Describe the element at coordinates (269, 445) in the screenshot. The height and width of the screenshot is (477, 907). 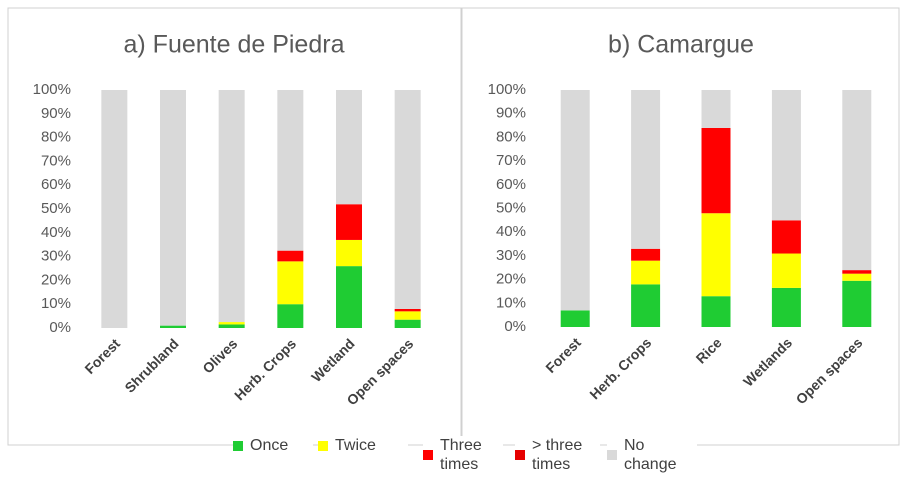
I see `legend-label: Once` at that location.